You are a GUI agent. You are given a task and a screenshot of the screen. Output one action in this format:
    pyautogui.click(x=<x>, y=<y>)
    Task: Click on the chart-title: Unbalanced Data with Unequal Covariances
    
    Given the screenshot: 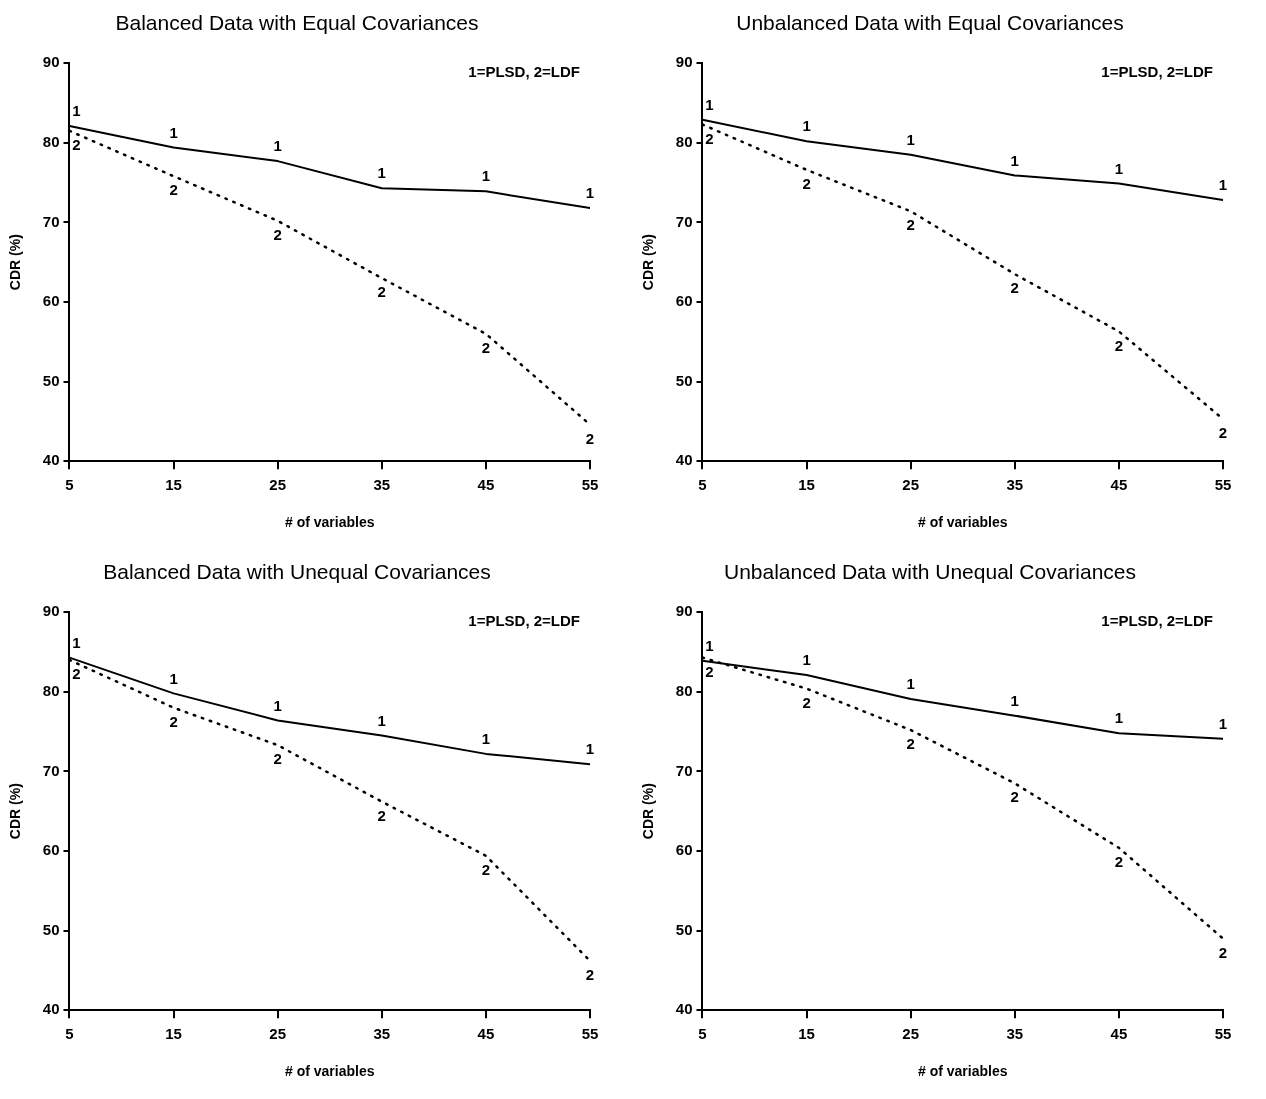 What is the action you would take?
    pyautogui.click(x=930, y=572)
    